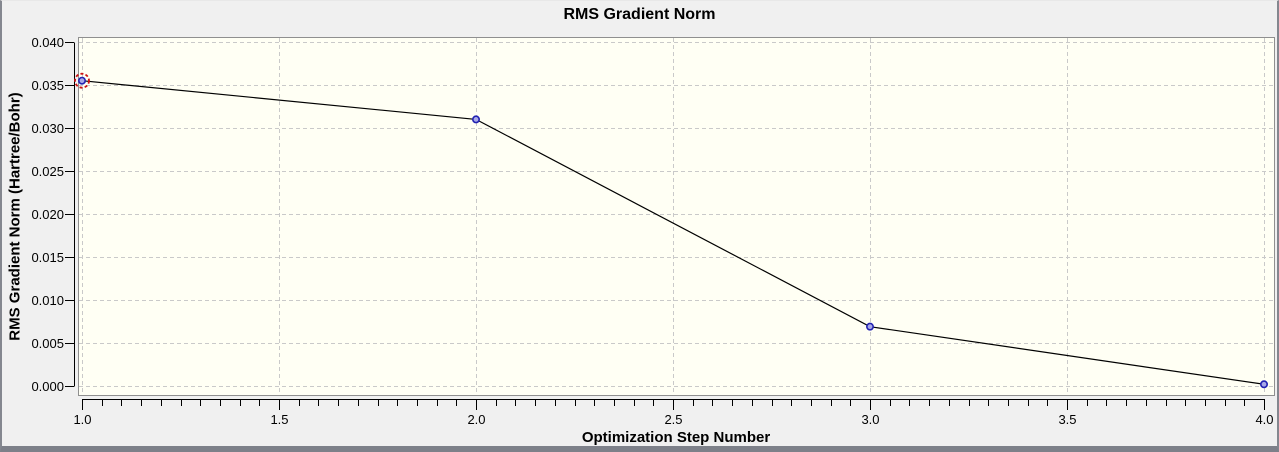  Describe the element at coordinates (47, 214) in the screenshot. I see `y-tick-label: 0.020` at that location.